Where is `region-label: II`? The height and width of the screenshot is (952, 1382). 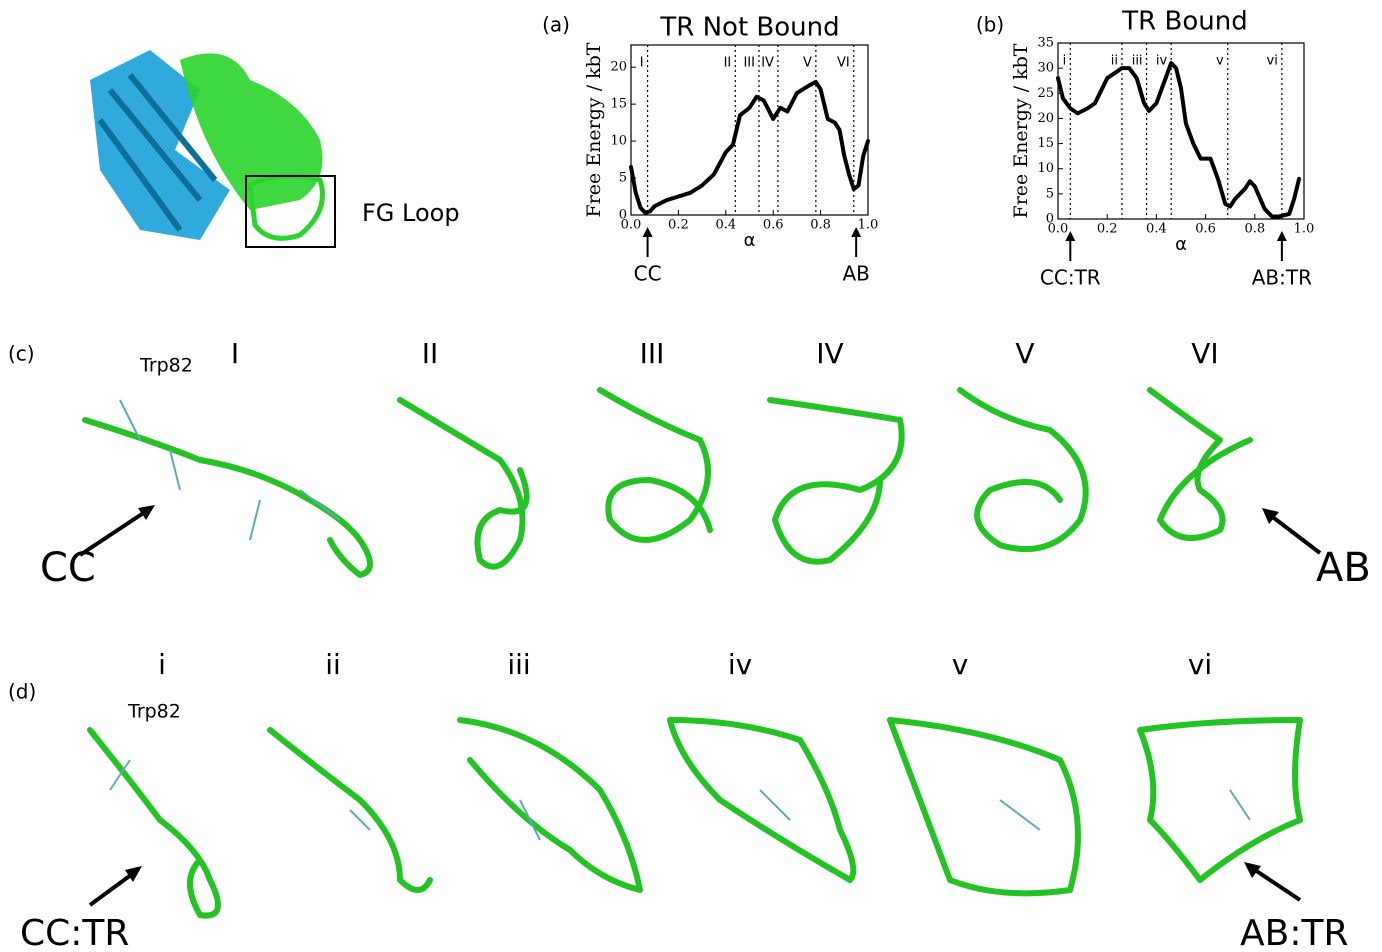
region-label: II is located at coordinates (728, 63).